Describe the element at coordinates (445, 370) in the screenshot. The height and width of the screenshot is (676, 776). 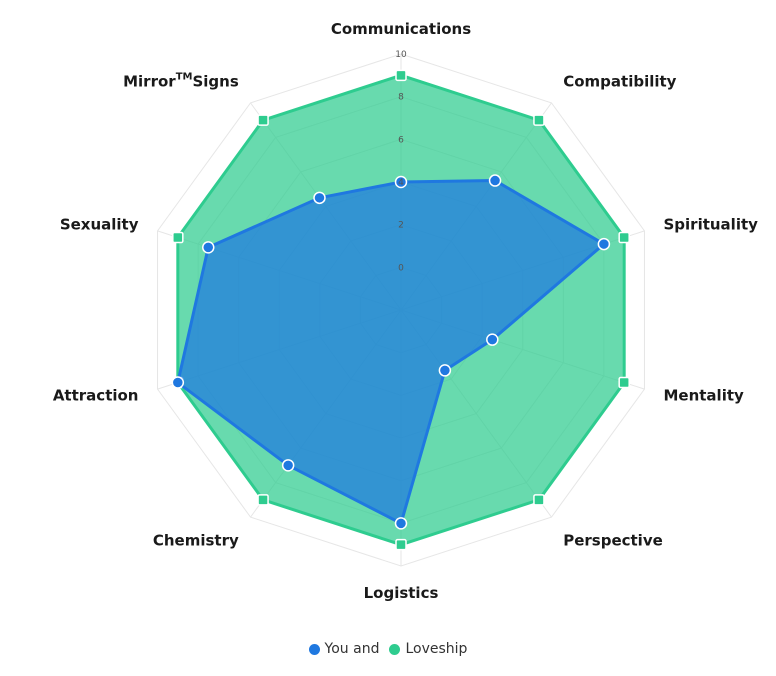
I see `data-point-you-and-perspective` at that location.